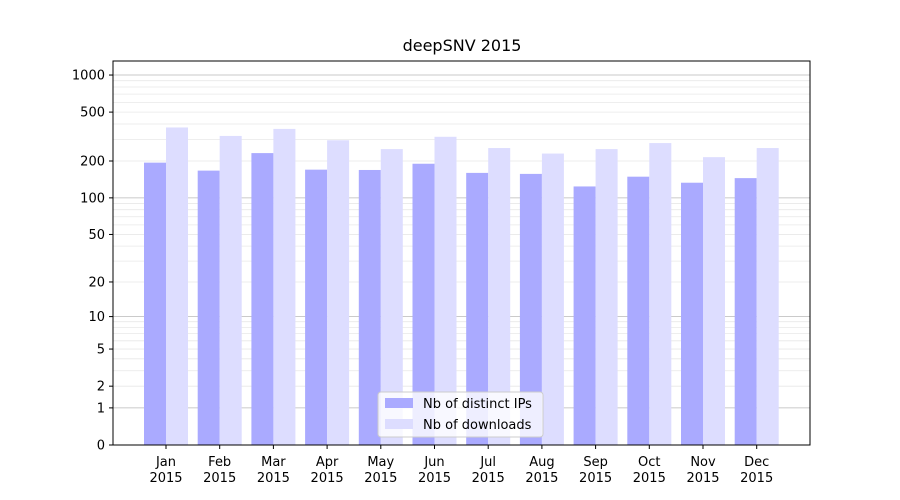  I want to click on y-tick-label: 50, so click(96, 235).